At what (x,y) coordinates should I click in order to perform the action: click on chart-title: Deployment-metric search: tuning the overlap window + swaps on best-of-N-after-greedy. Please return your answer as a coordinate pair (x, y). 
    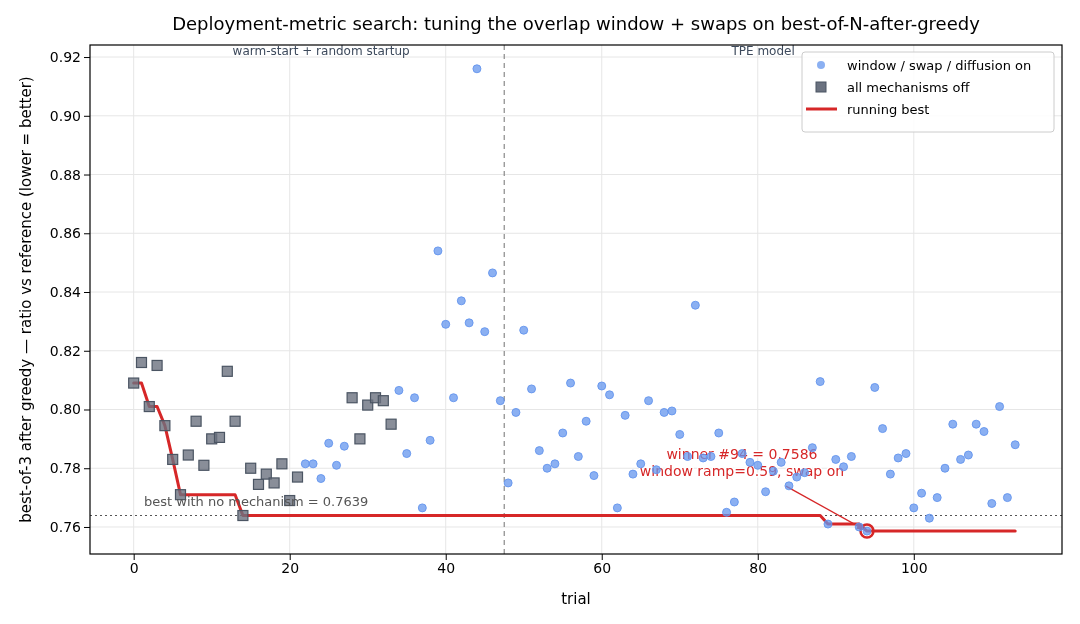
    Looking at the image, I should click on (576, 23).